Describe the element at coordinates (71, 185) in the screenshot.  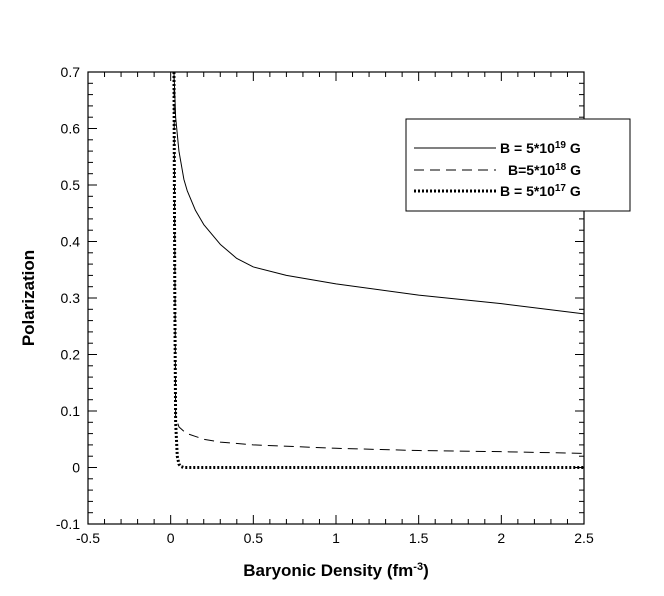
I see `y-tick-label: 0.5` at that location.